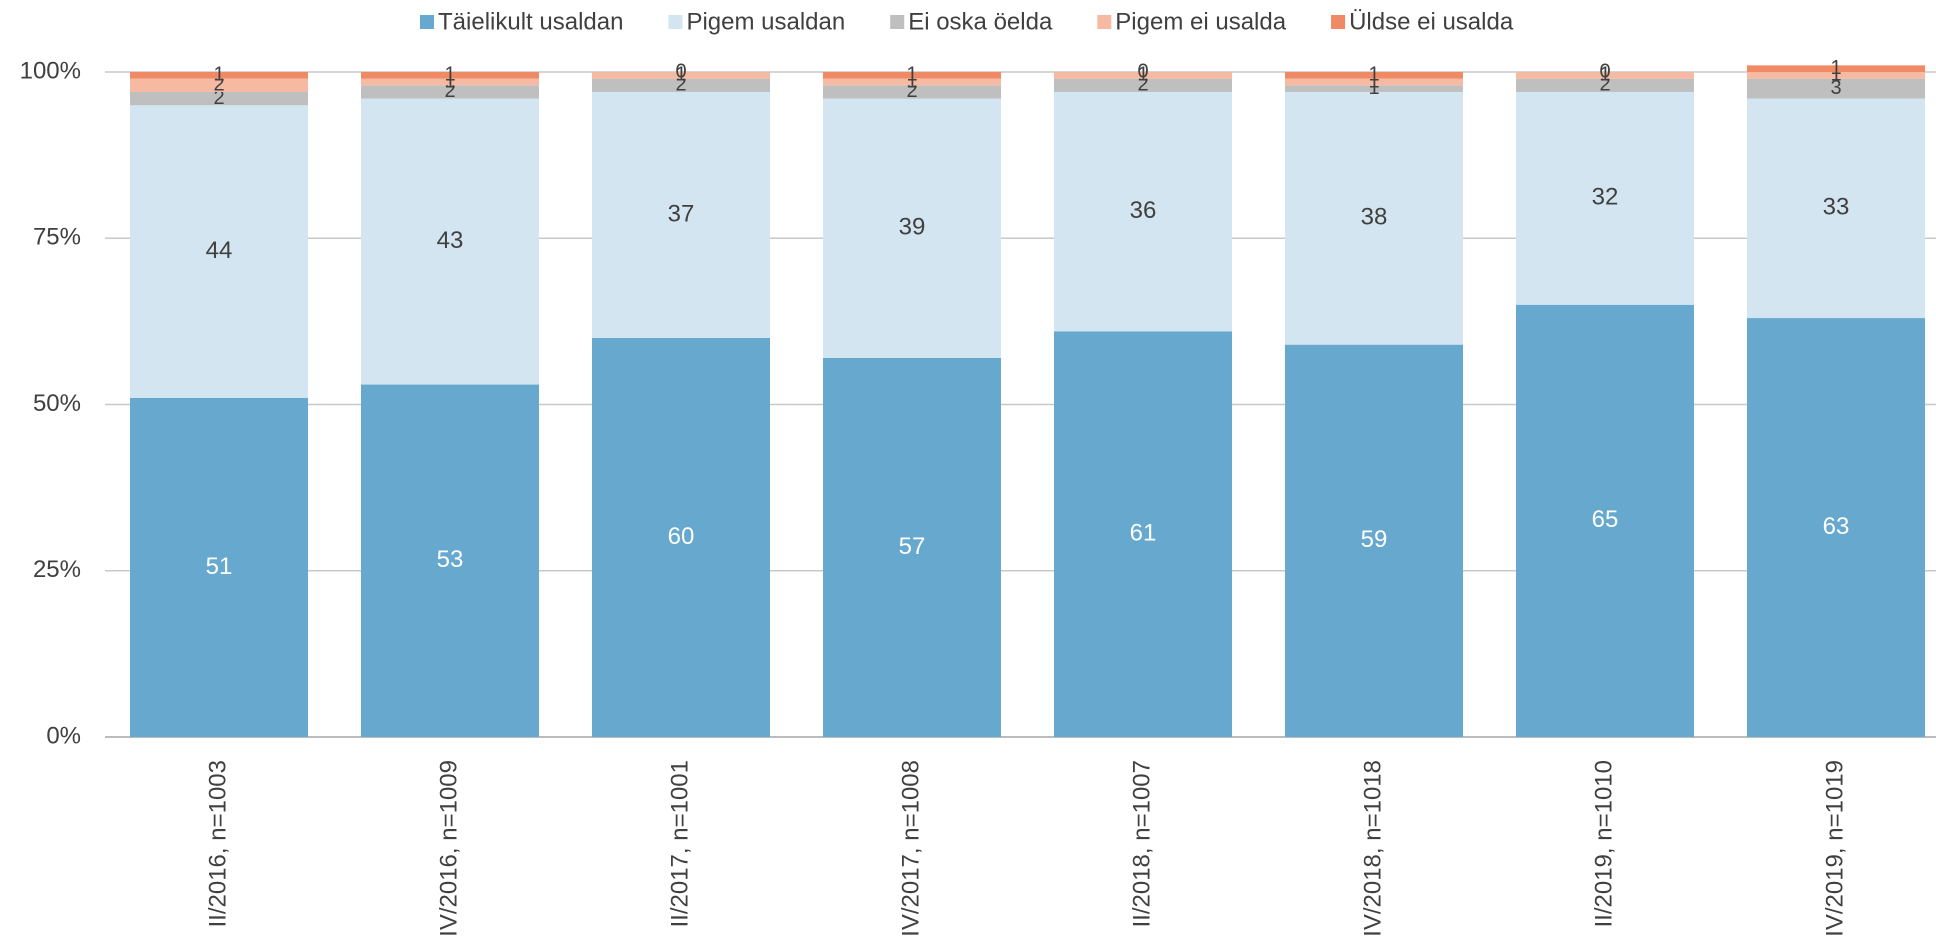 Image resolution: width=1936 pixels, height=950 pixels. What do you see at coordinates (1372, 848) in the screenshot?
I see `x-tick-label: IV/2018, n=1018` at bounding box center [1372, 848].